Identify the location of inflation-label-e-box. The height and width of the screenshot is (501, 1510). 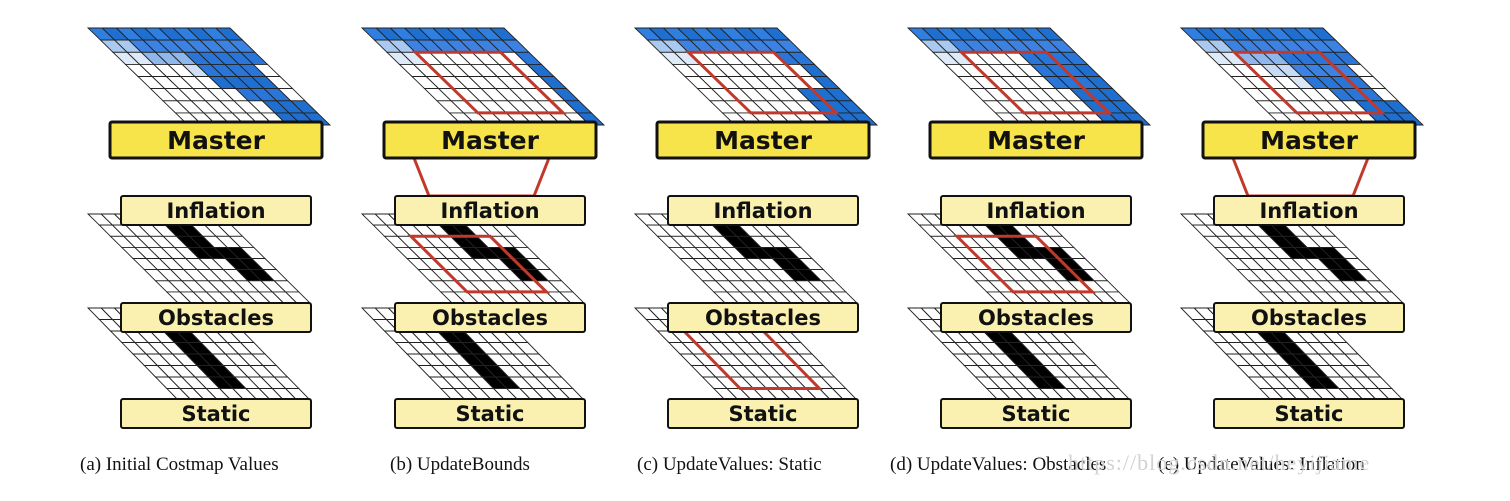
(1309, 210).